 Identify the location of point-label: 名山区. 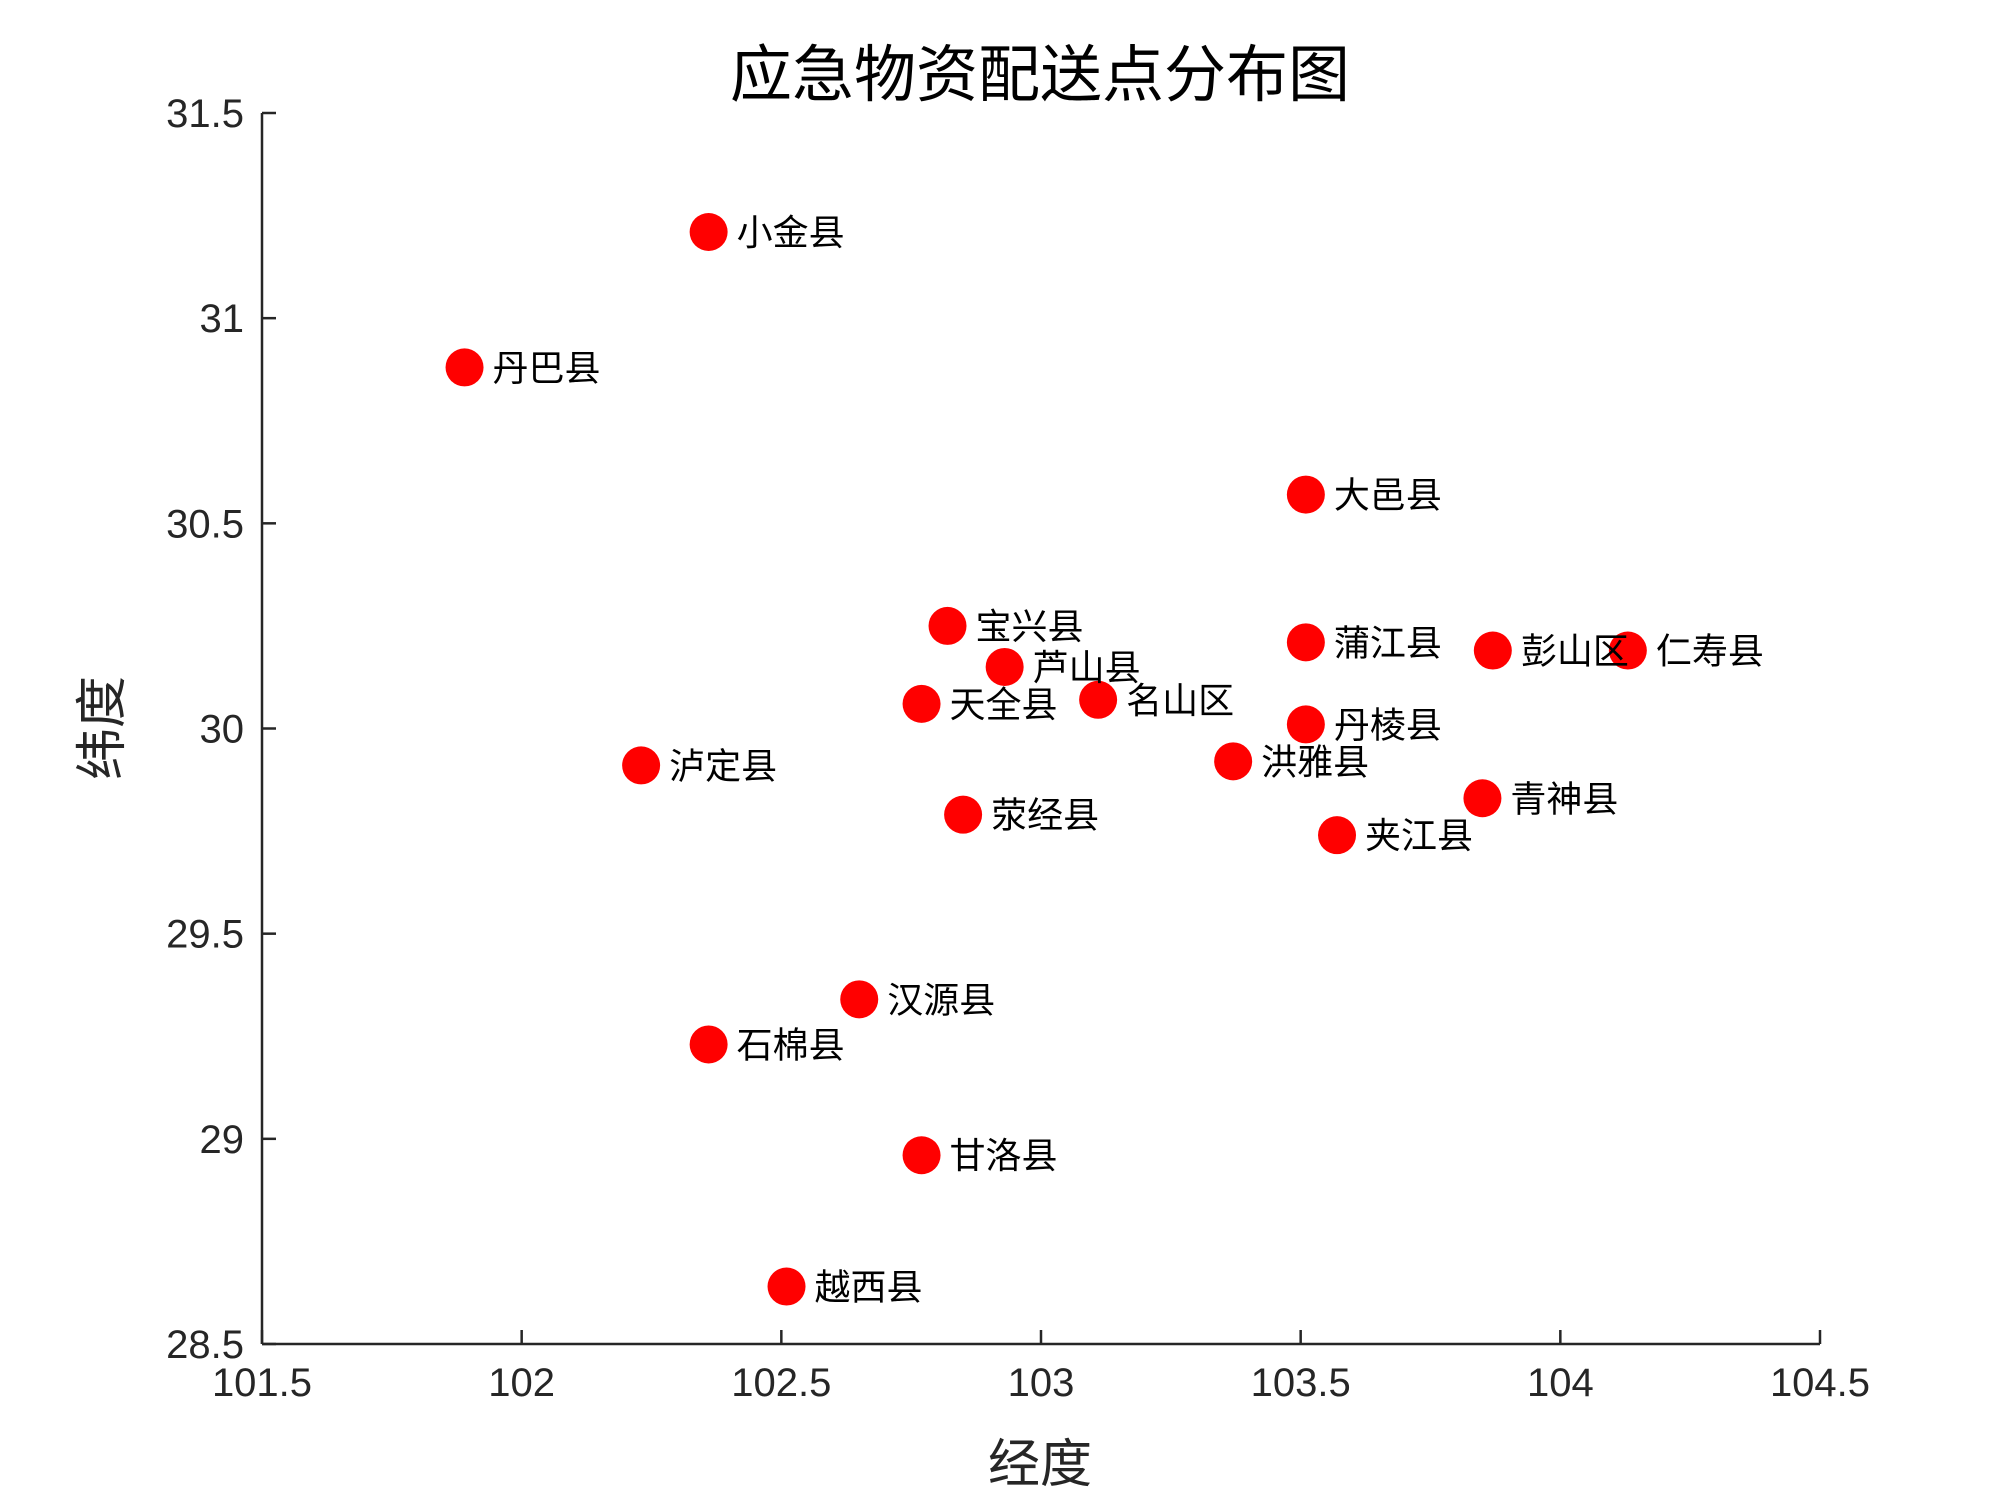
(1180, 701).